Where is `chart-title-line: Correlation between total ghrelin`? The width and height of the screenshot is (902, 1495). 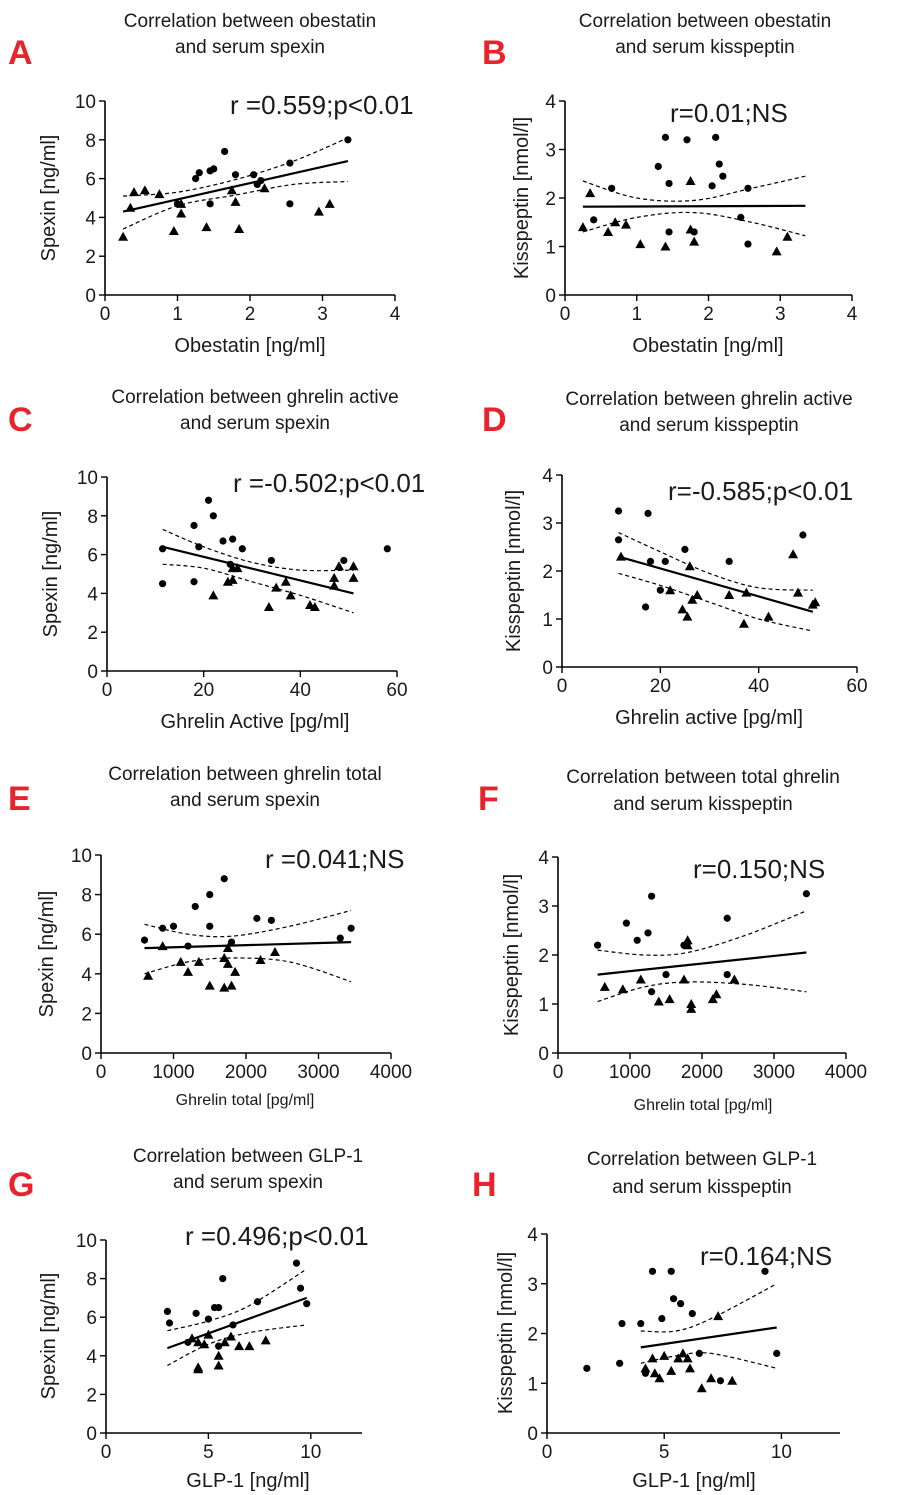
chart-title-line: Correlation between total ghrelin is located at coordinates (703, 777).